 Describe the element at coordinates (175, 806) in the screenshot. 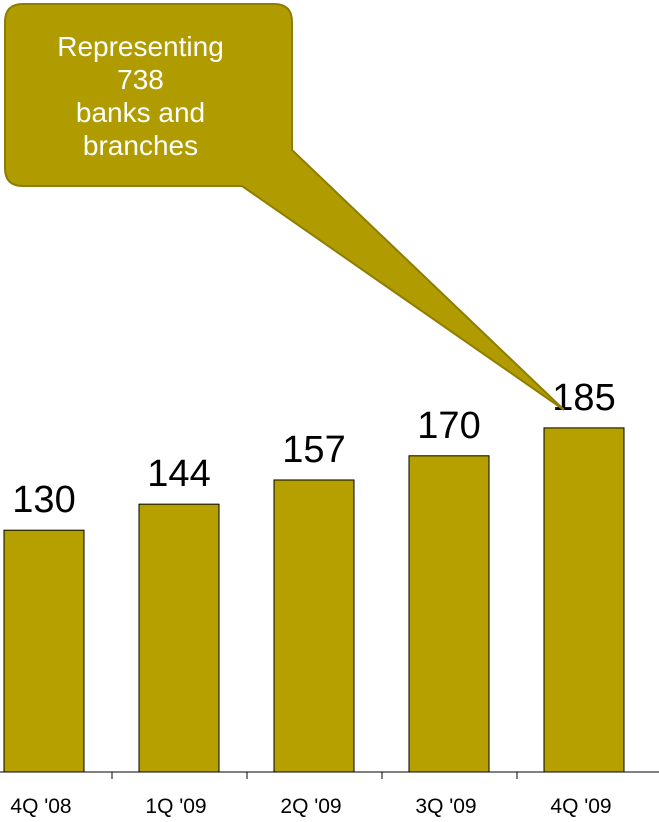

I see `x-tick-label: 1Q '09` at that location.